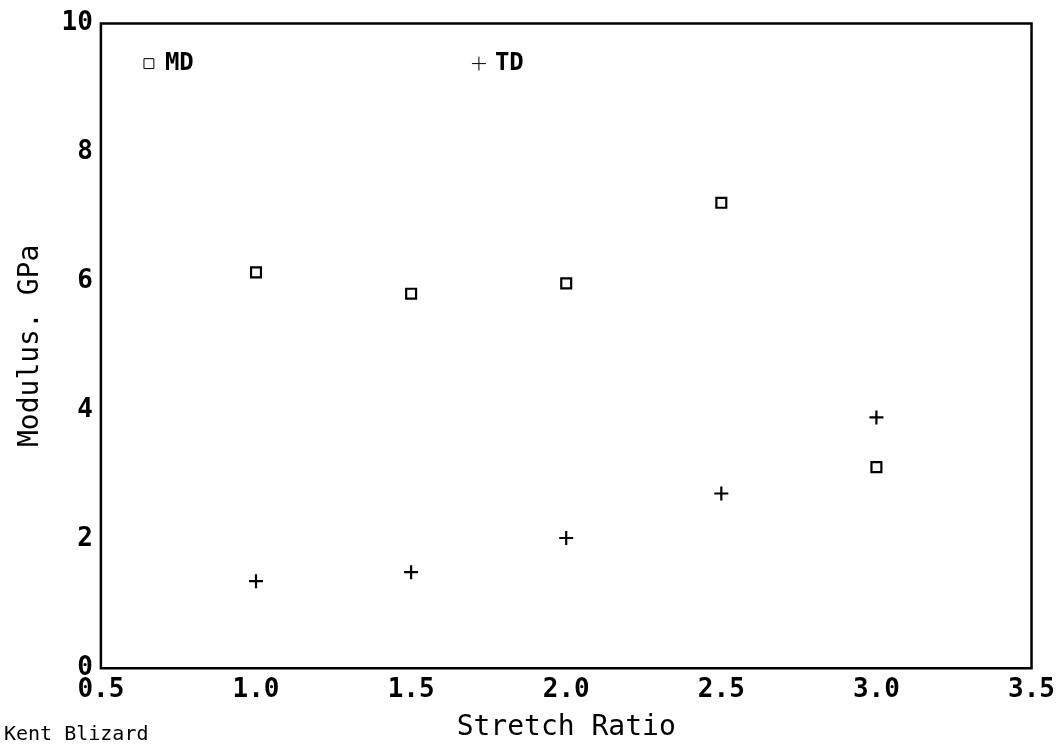  Describe the element at coordinates (85, 408) in the screenshot. I see `y-tick-label: 4` at that location.